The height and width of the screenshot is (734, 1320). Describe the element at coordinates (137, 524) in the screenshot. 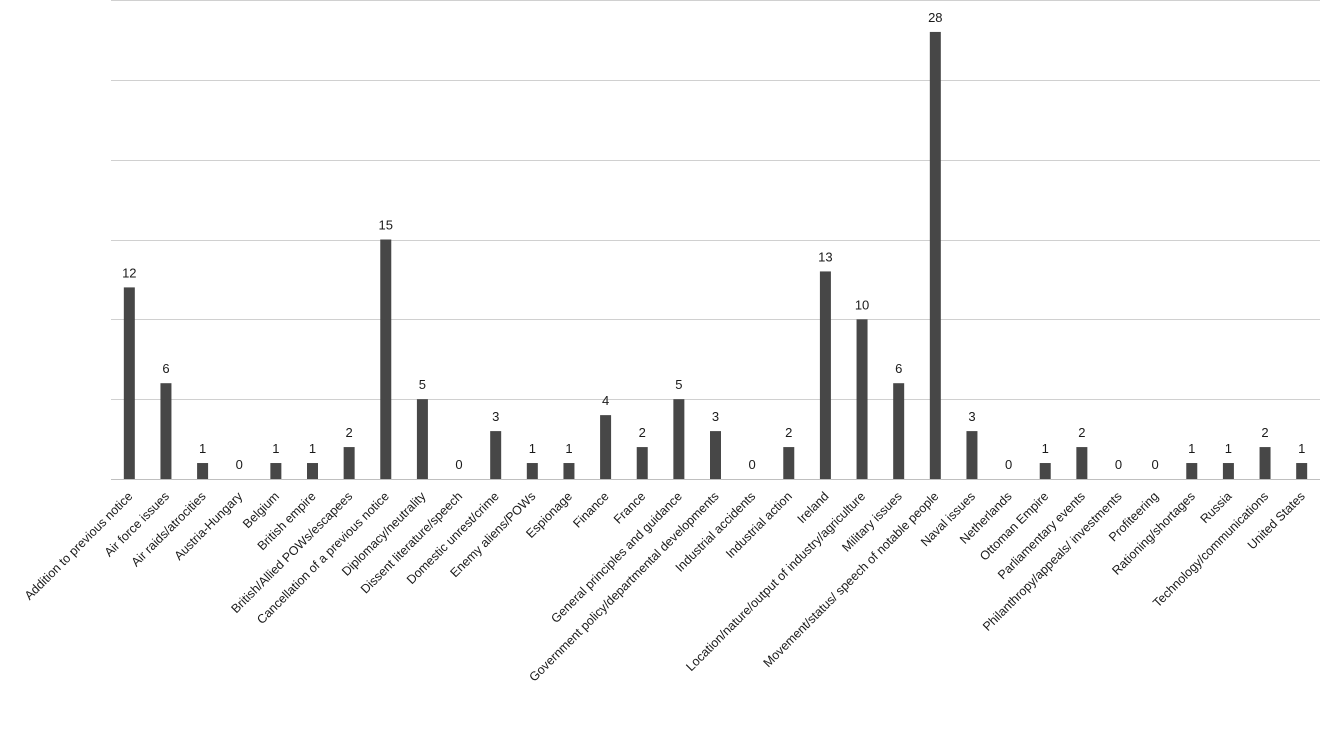

I see `category-label: Air force issues` at that location.